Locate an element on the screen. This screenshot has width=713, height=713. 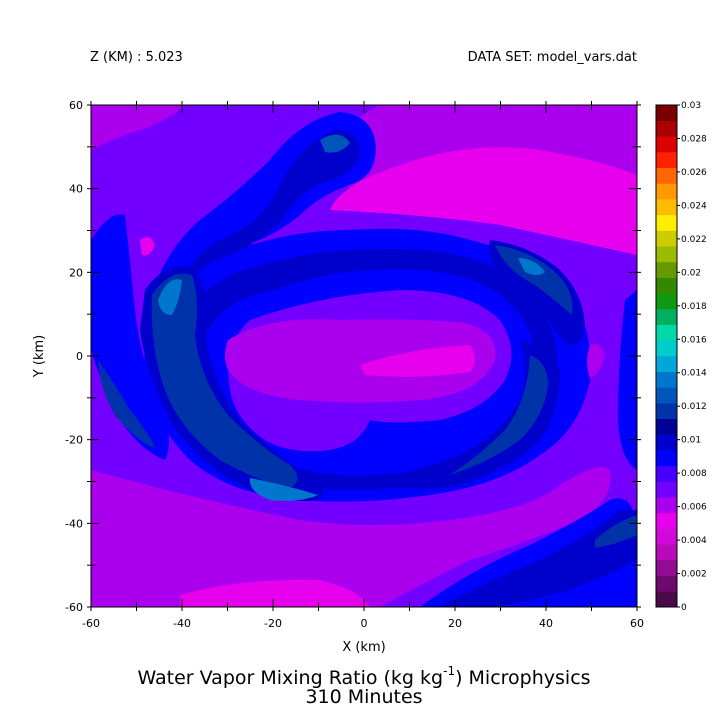
contour-far-west-core is located at coordinates (126, 404).